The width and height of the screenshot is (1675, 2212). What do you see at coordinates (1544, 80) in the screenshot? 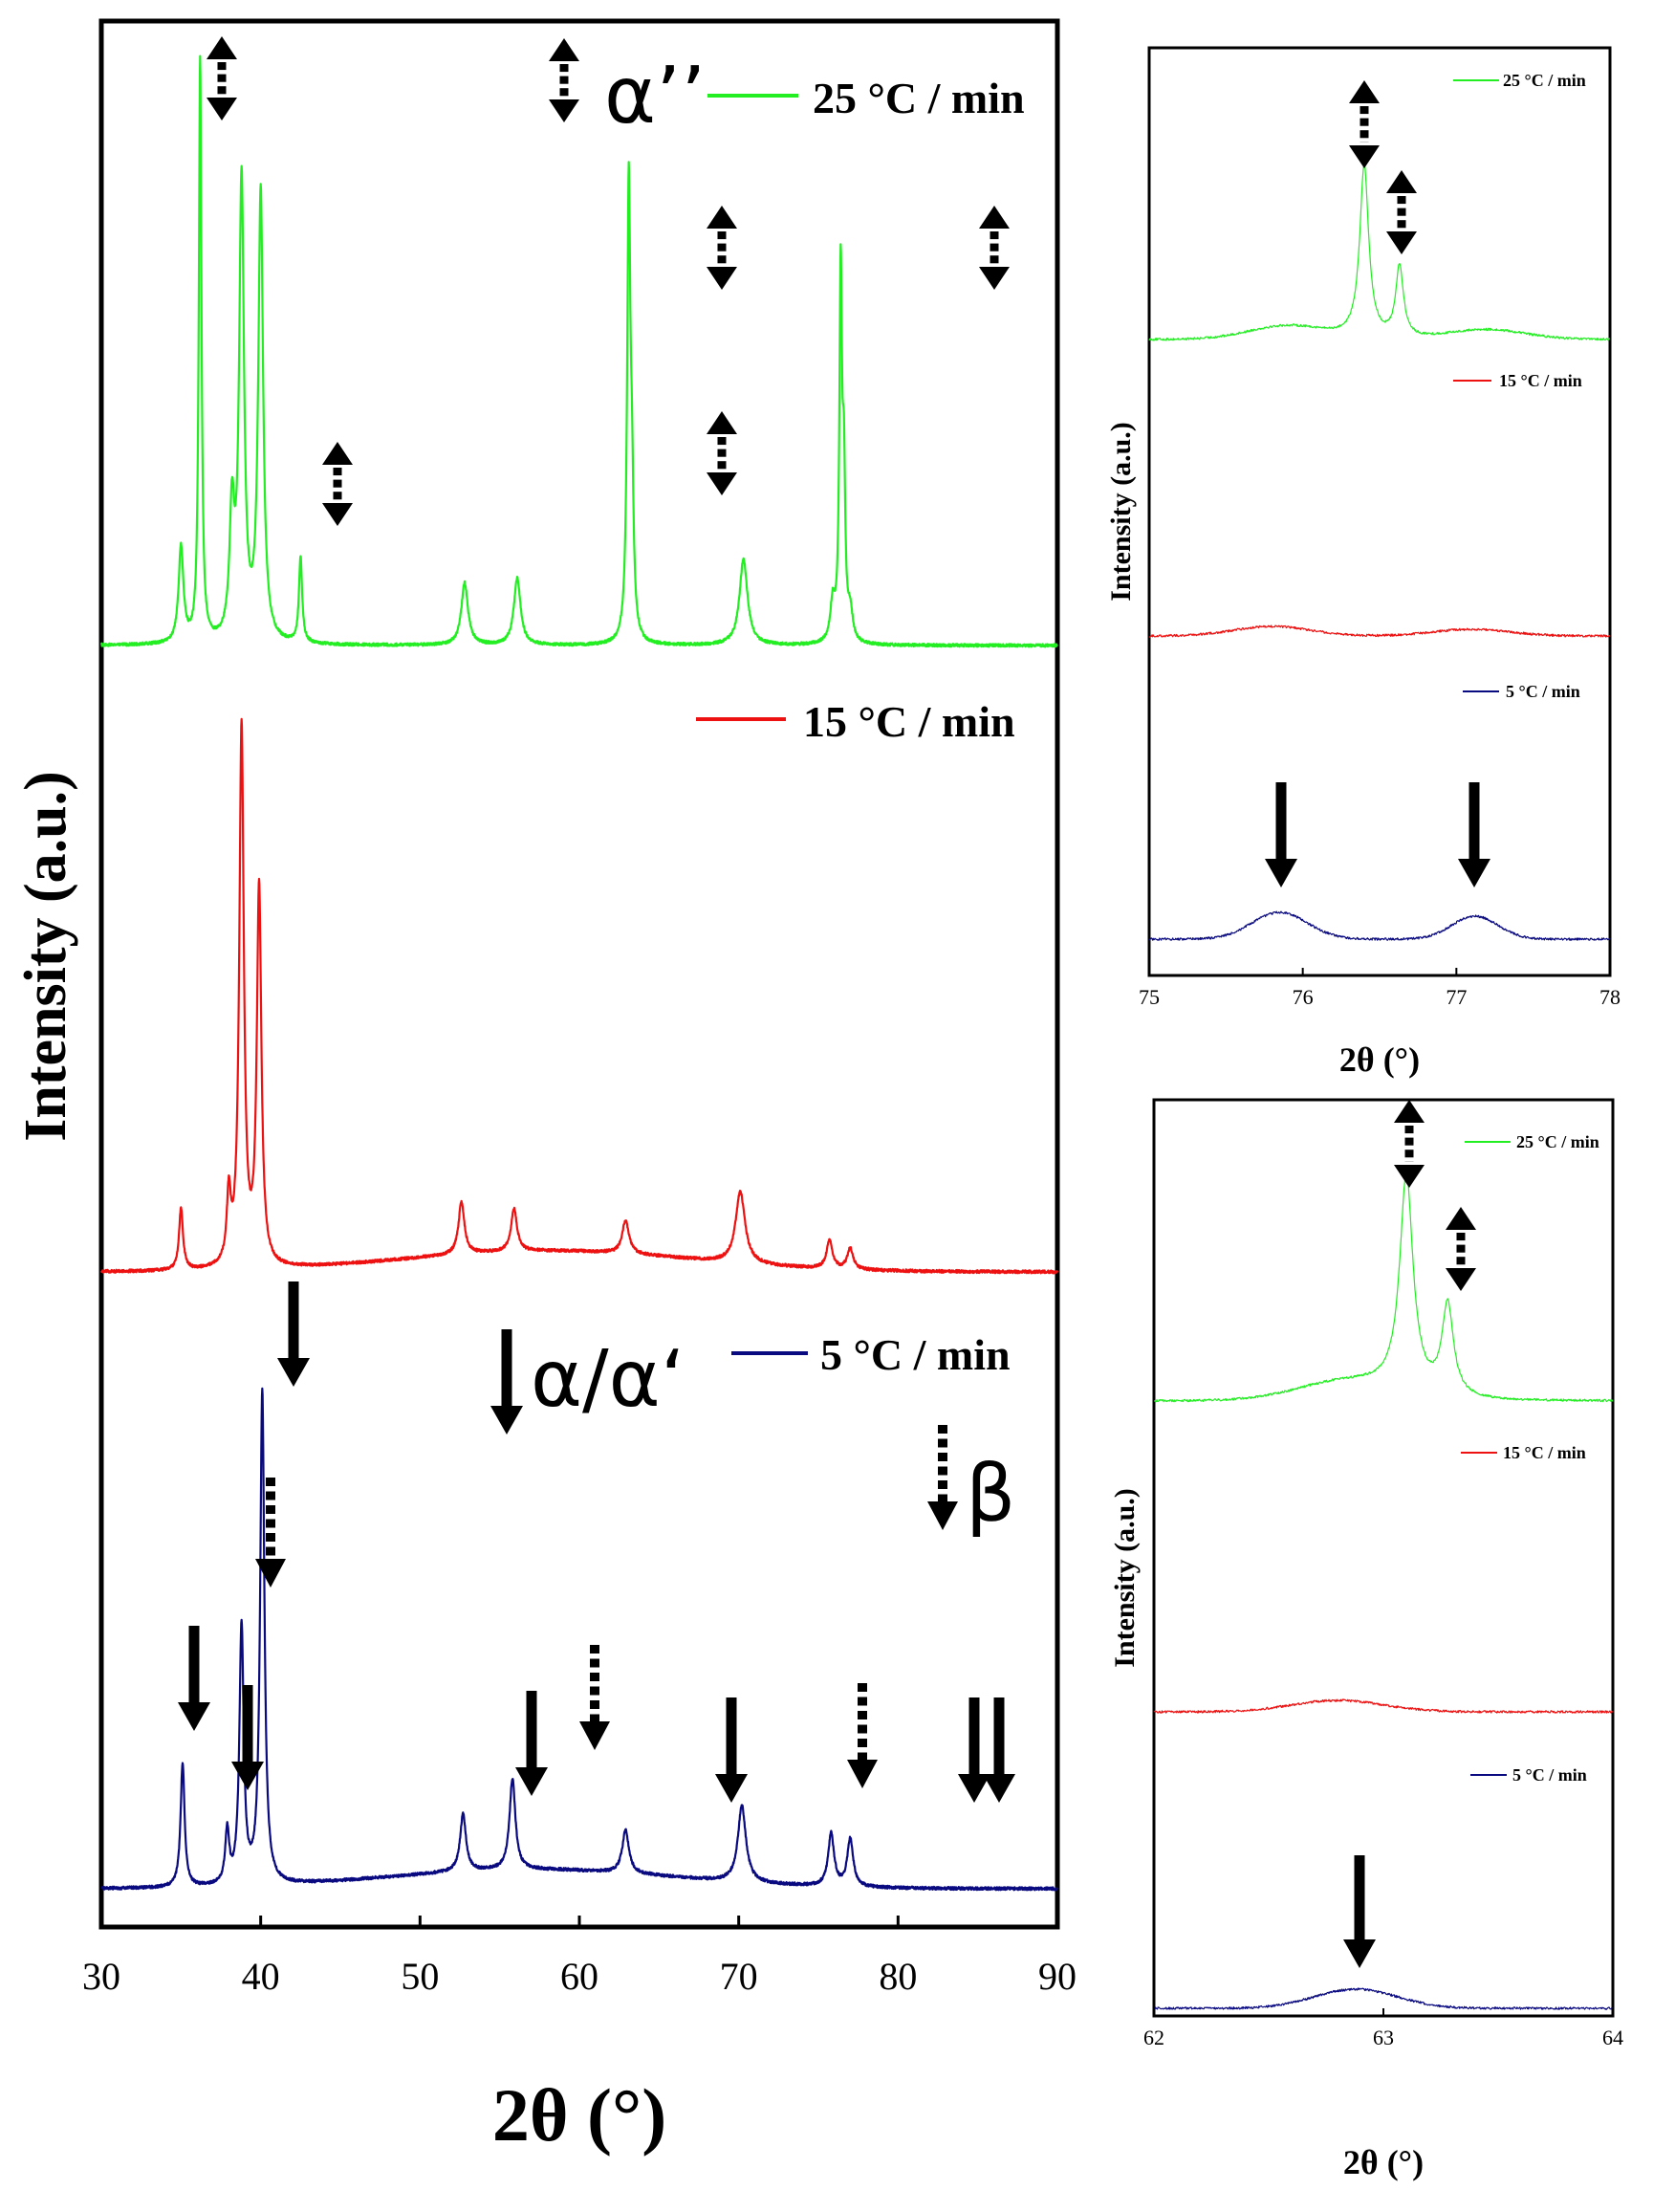
I see `inset-top-legend-label-25: 25 °C / min` at bounding box center [1544, 80].